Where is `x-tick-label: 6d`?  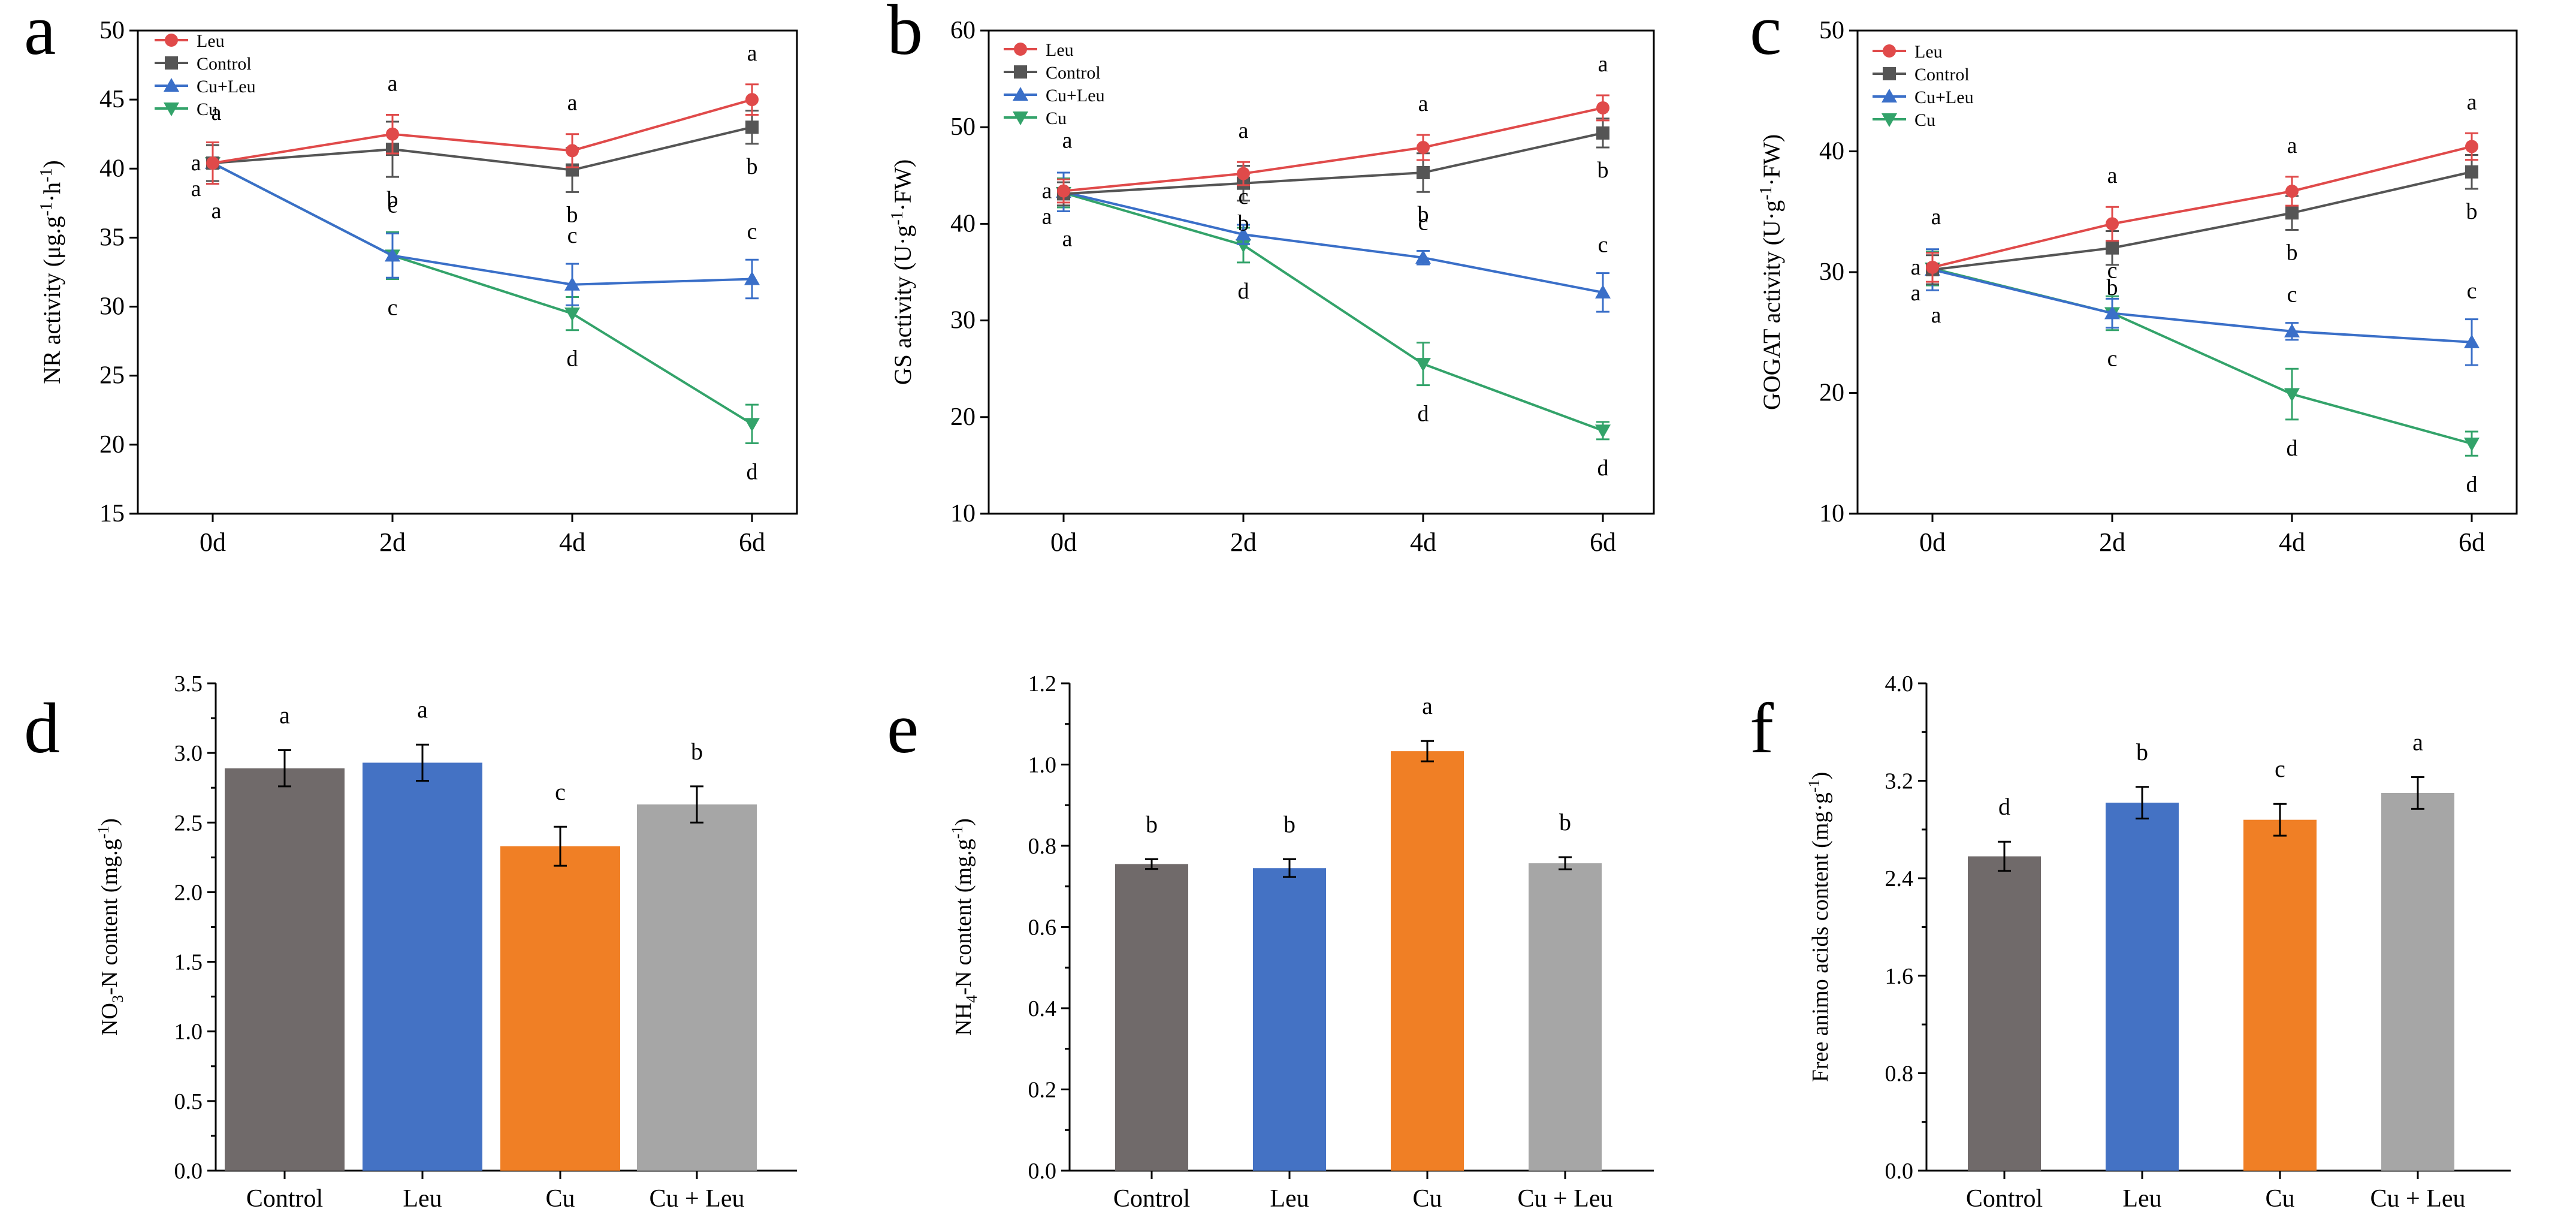 x-tick-label: 6d is located at coordinates (2472, 542).